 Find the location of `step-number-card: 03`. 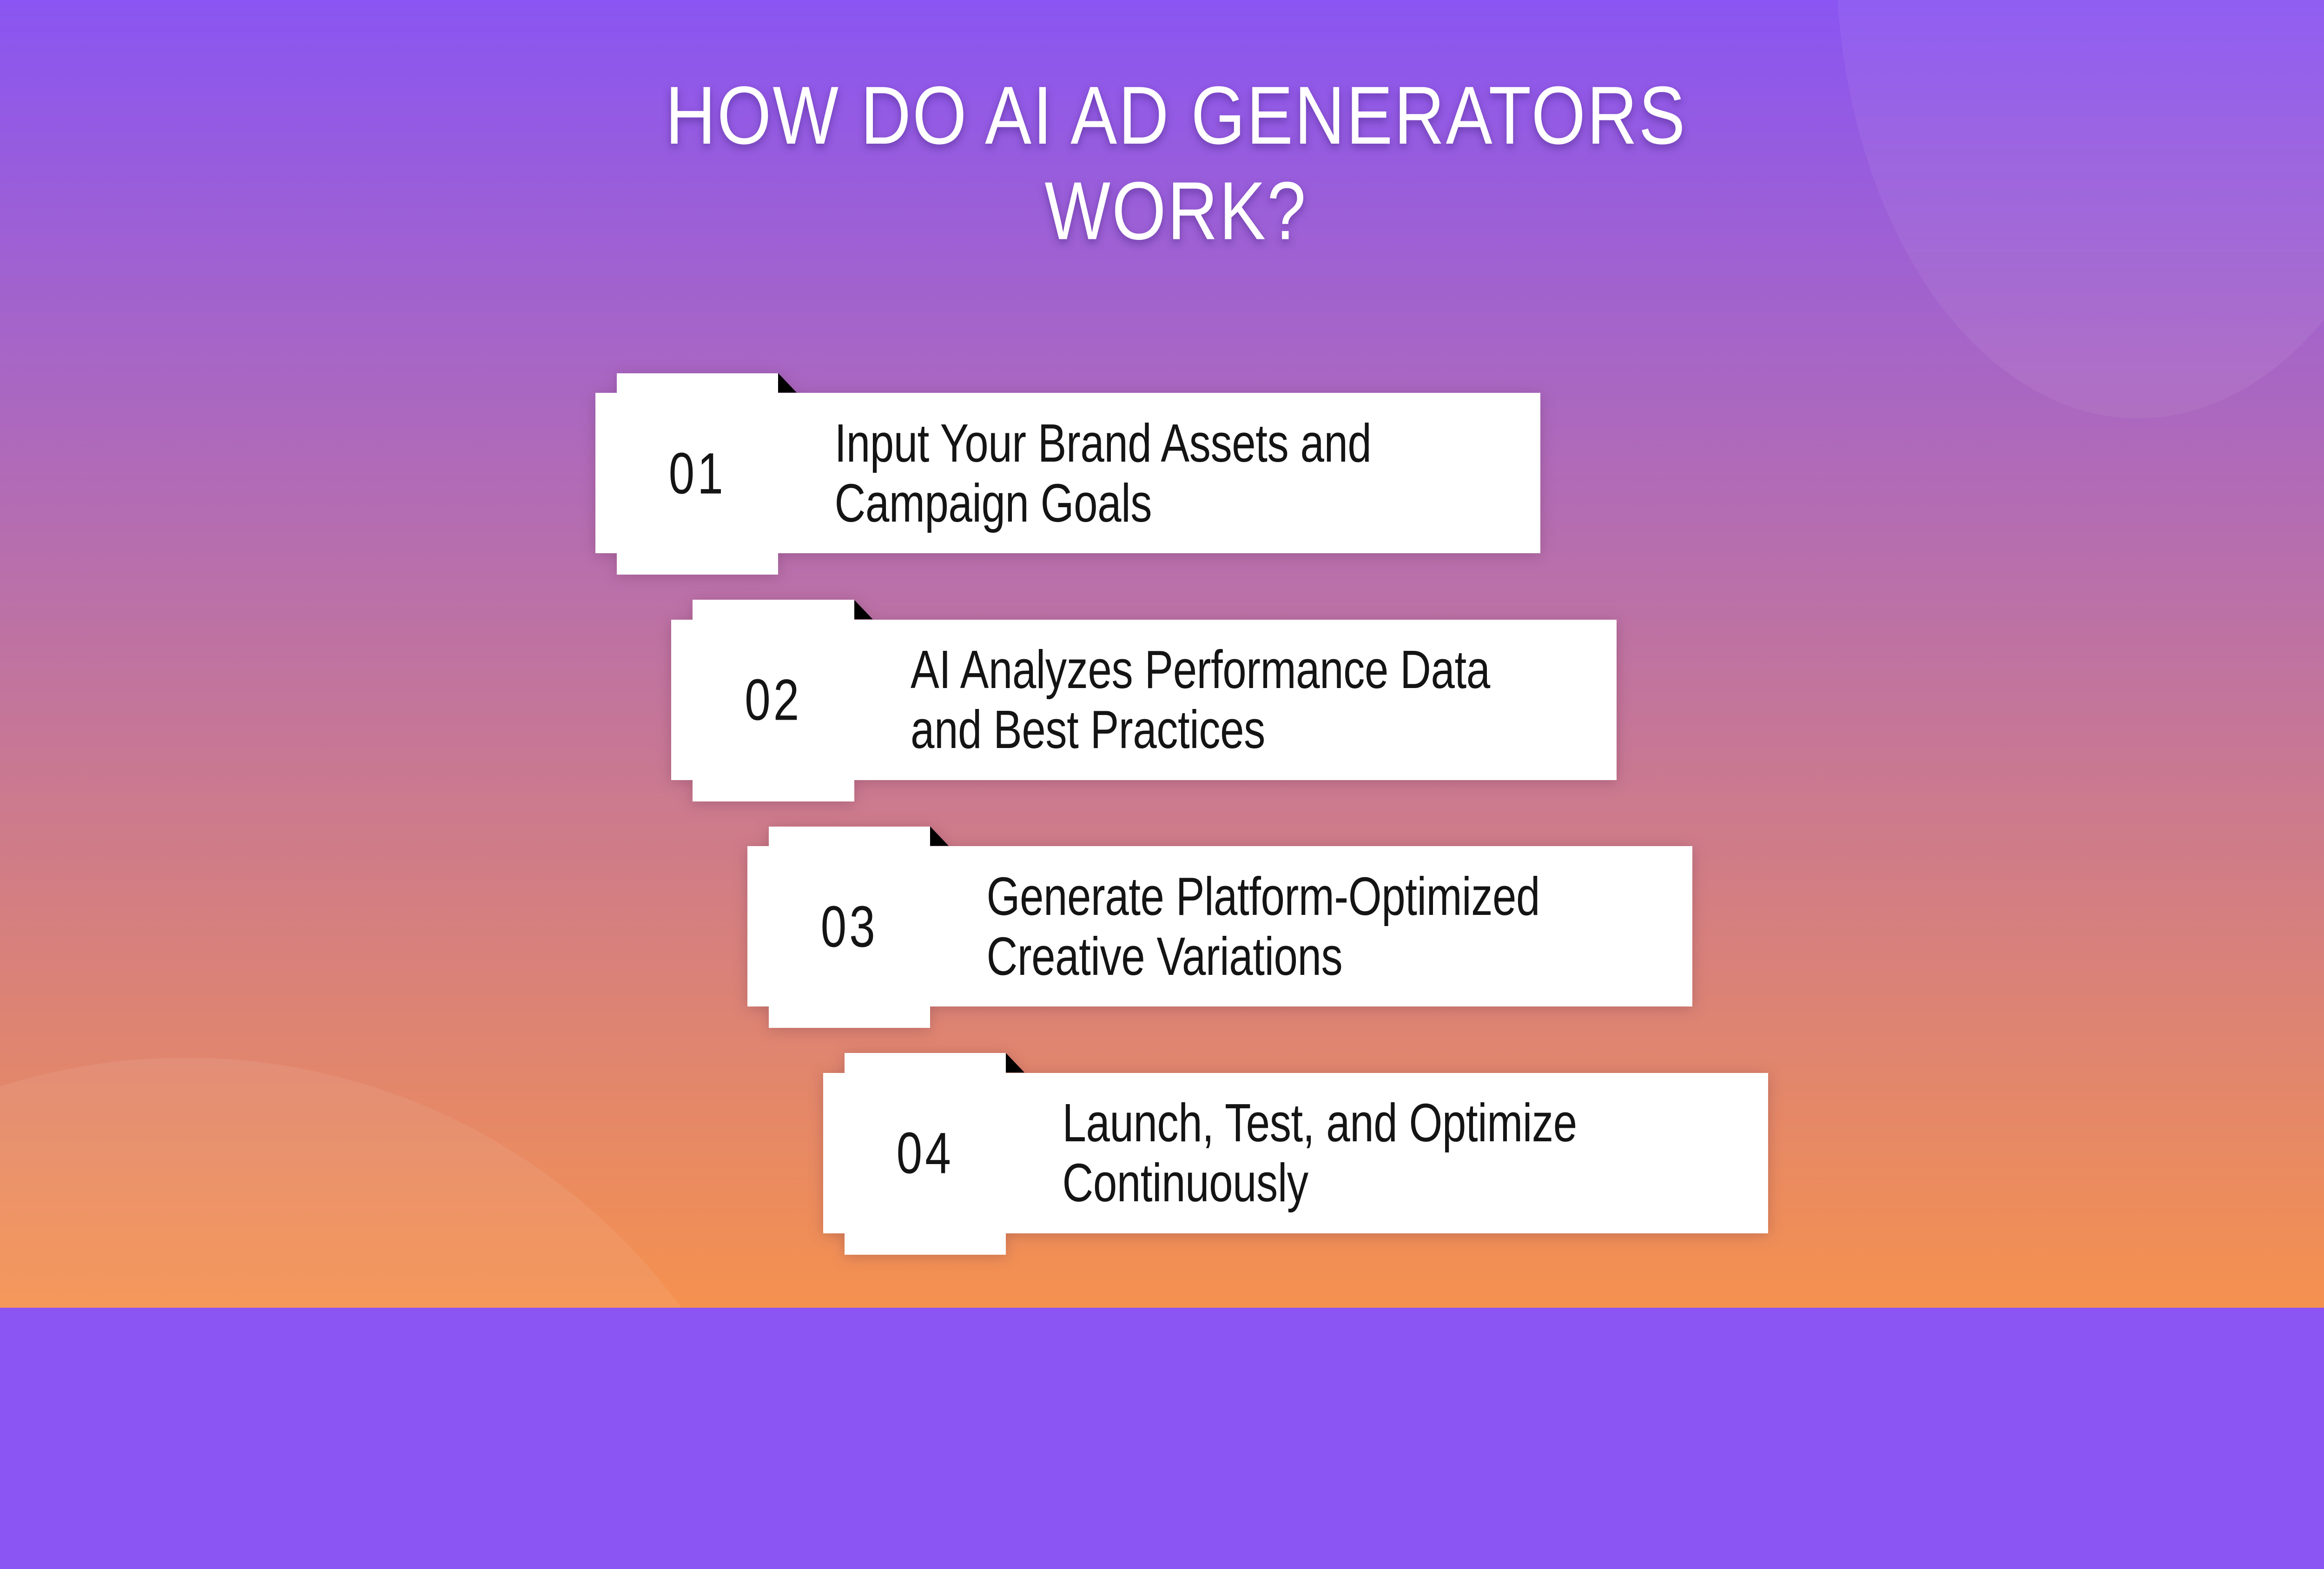

step-number-card: 03 is located at coordinates (849, 927).